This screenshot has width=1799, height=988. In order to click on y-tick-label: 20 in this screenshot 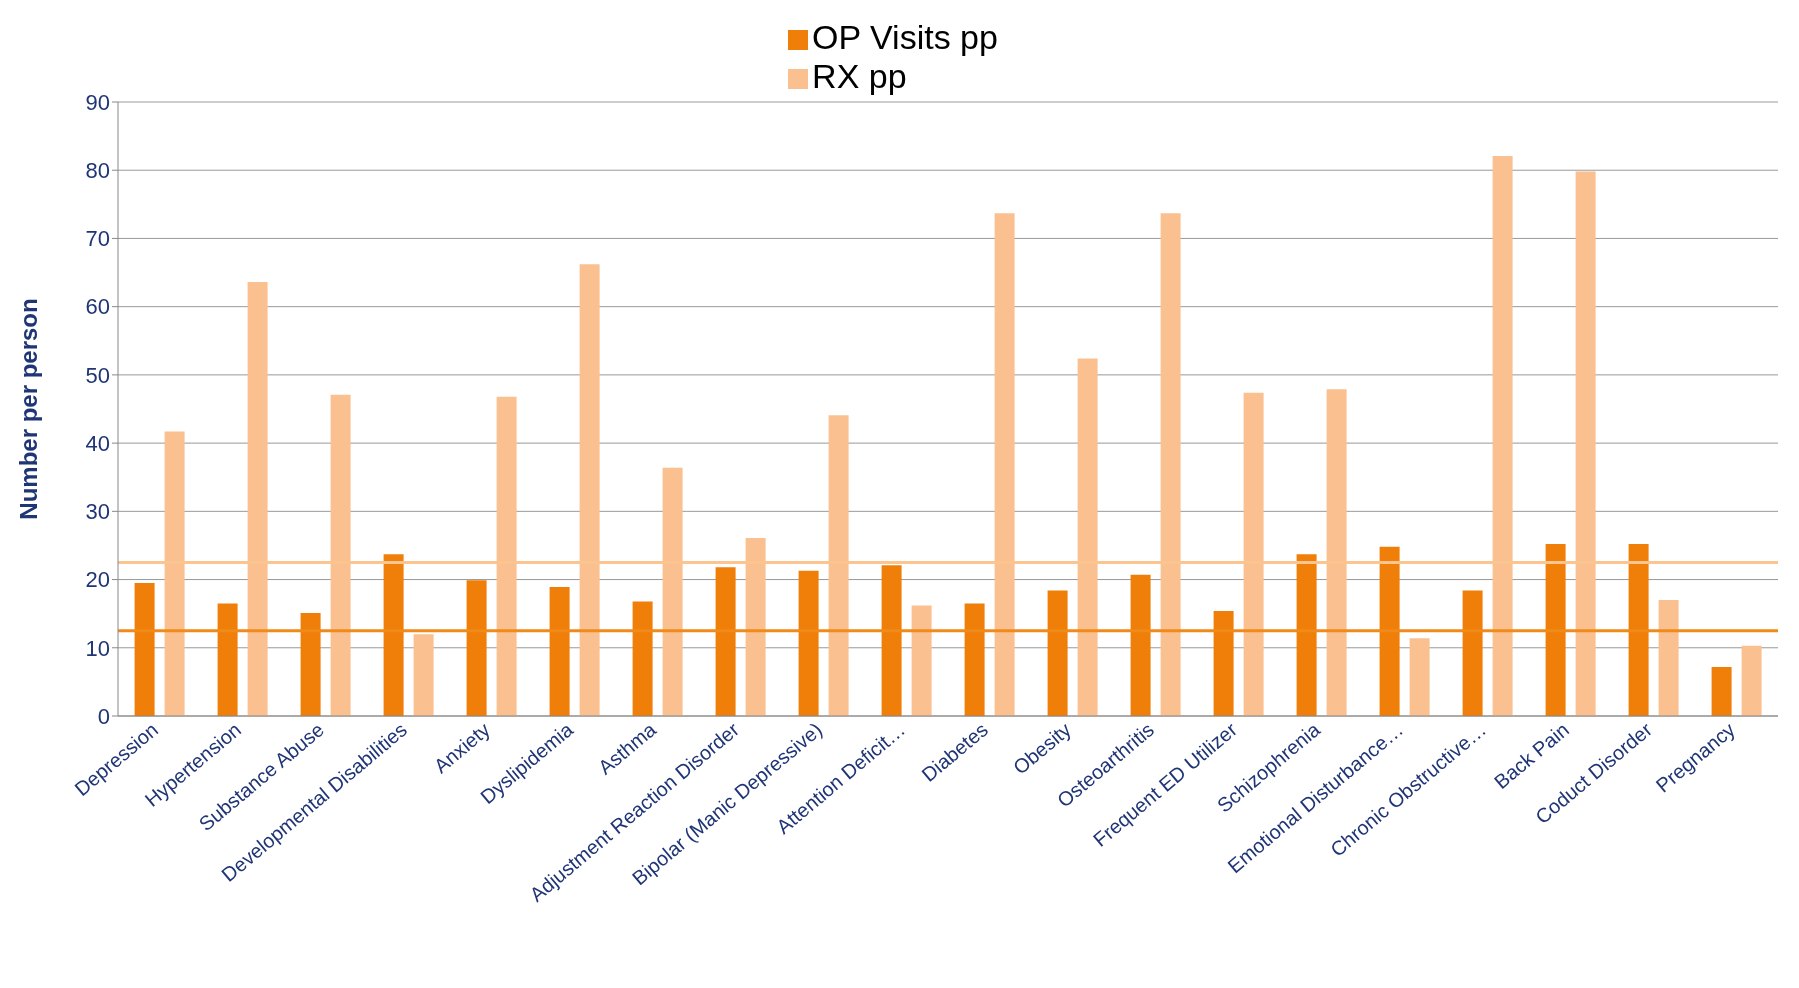, I will do `click(97, 580)`.